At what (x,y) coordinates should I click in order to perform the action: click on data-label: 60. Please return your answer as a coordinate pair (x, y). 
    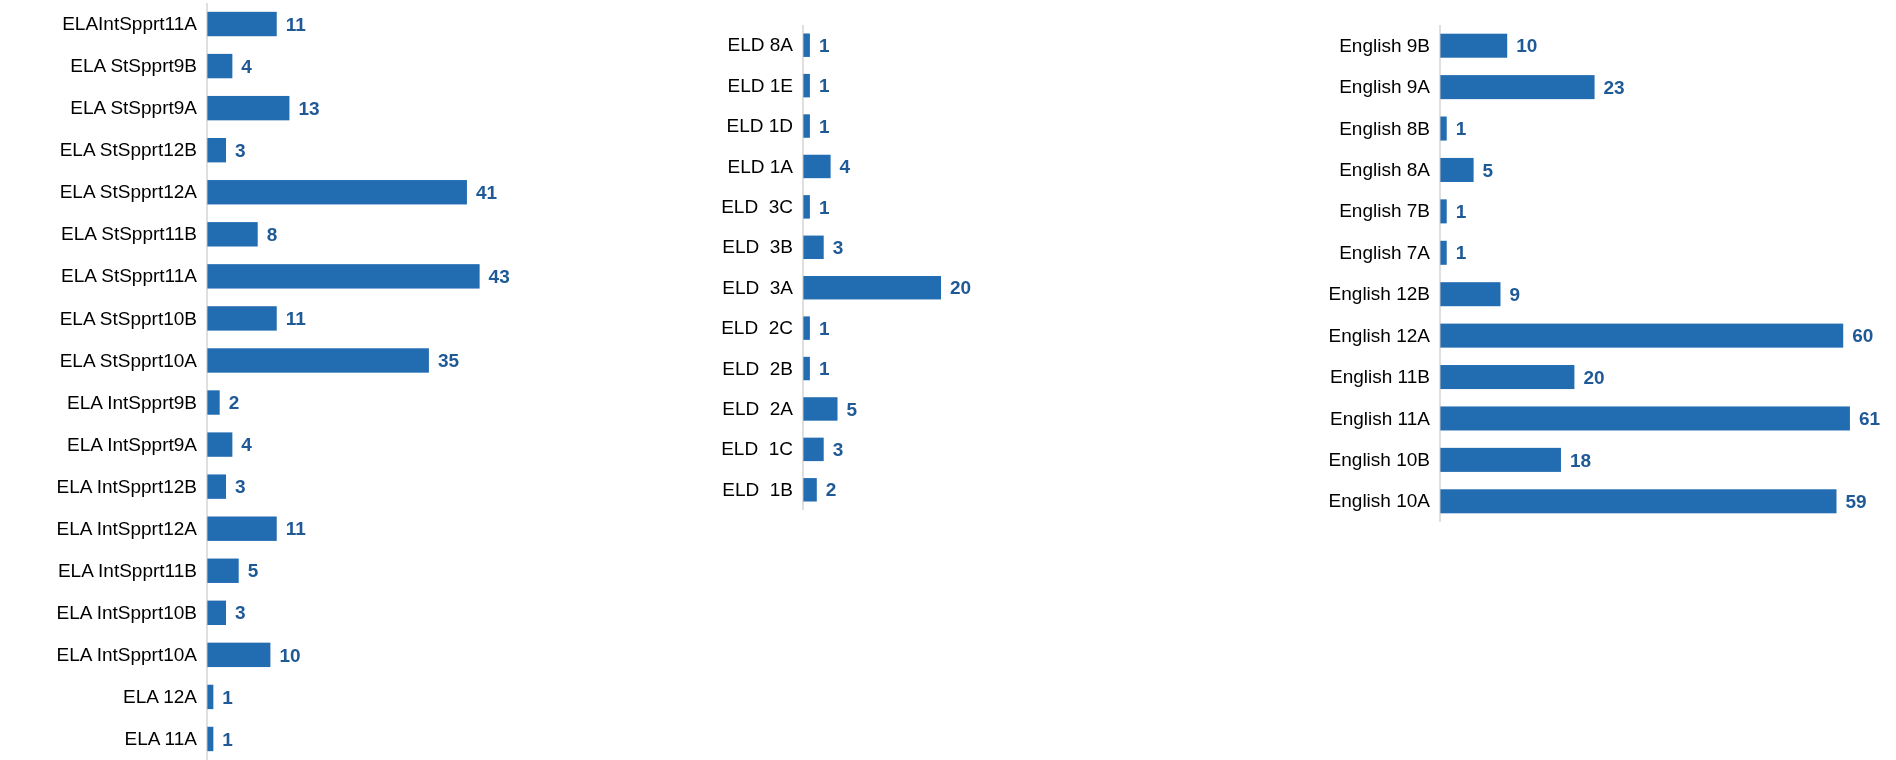
    Looking at the image, I should click on (1863, 336).